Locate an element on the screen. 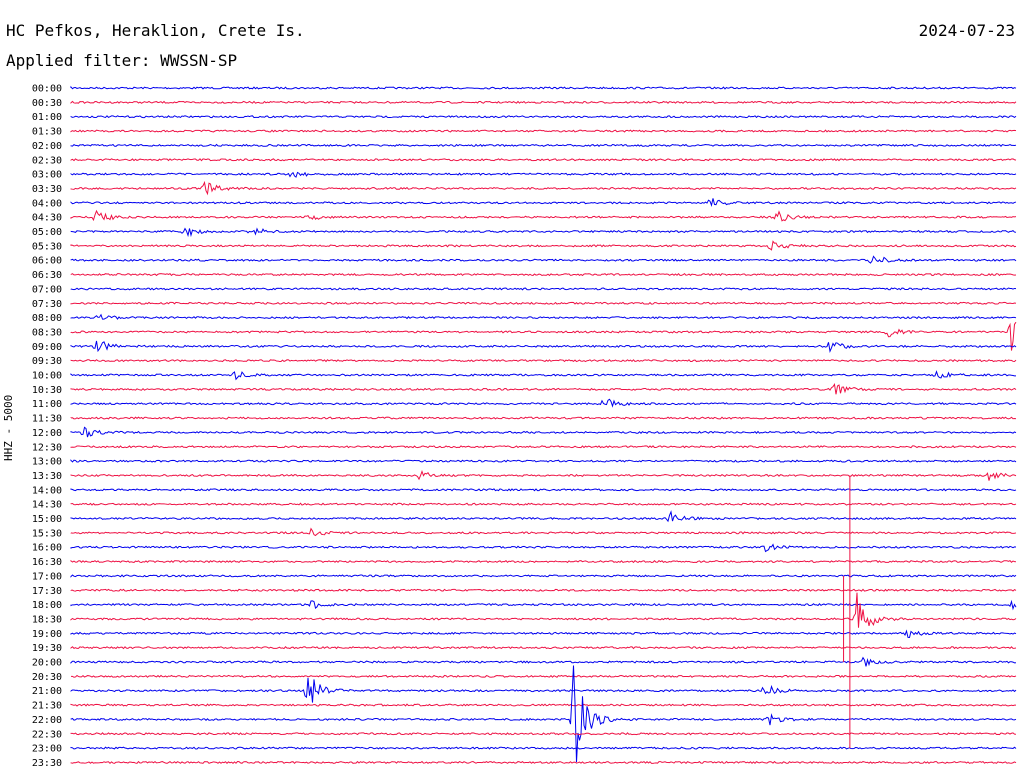 The height and width of the screenshot is (780, 1024). time-tick-label: 02:00 is located at coordinates (47, 146).